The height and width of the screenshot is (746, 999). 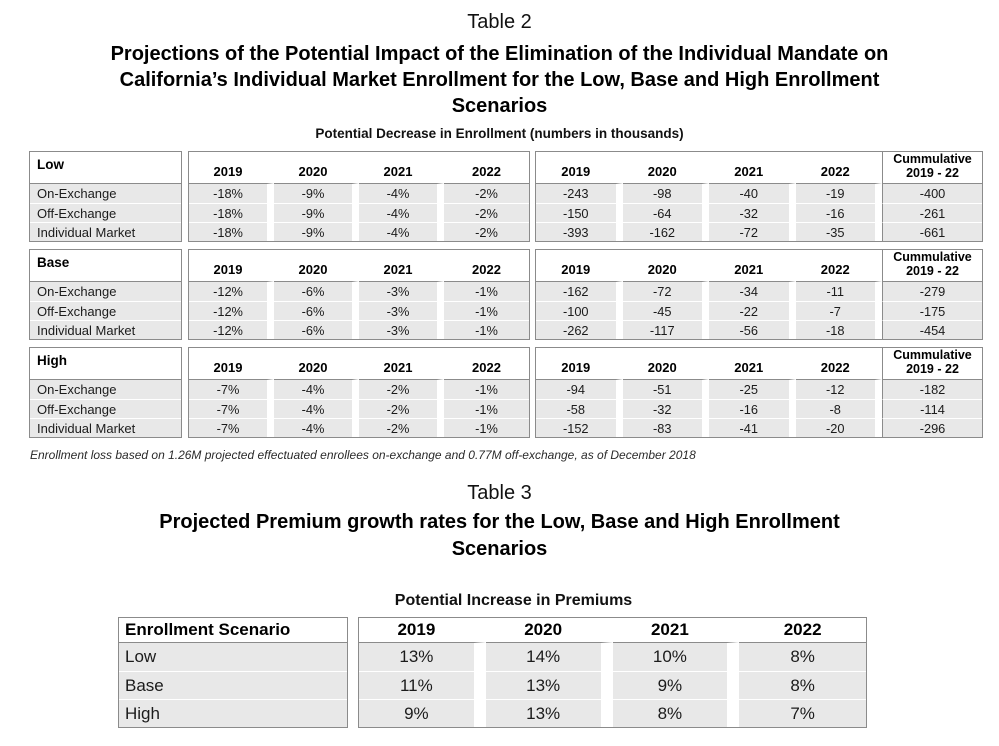 What do you see at coordinates (579, 408) in the screenshot?
I see `table-cell: -58` at bounding box center [579, 408].